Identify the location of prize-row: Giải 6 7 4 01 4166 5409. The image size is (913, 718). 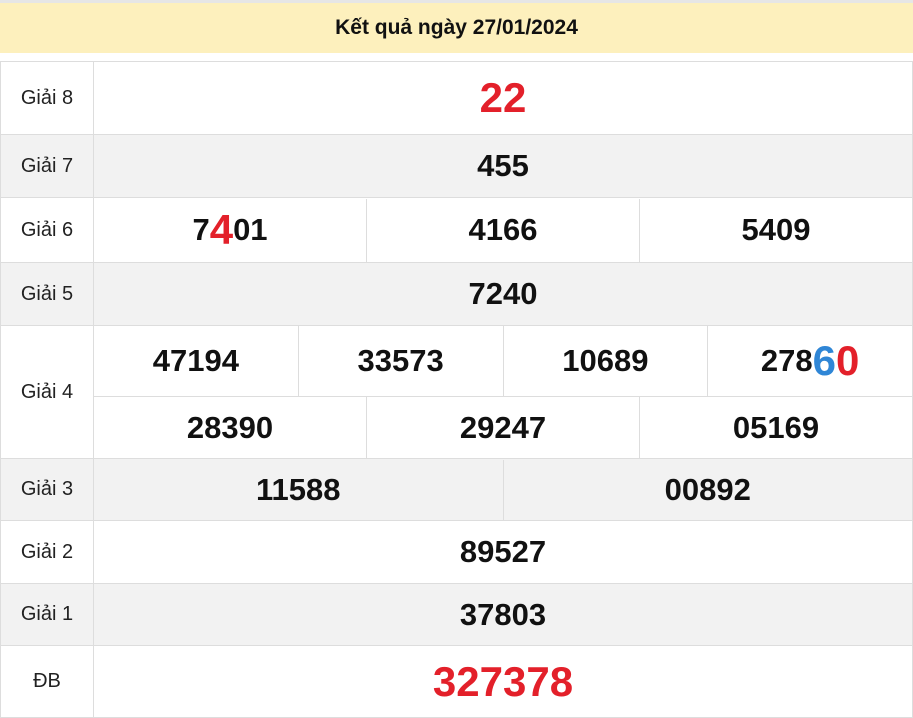
(456, 230).